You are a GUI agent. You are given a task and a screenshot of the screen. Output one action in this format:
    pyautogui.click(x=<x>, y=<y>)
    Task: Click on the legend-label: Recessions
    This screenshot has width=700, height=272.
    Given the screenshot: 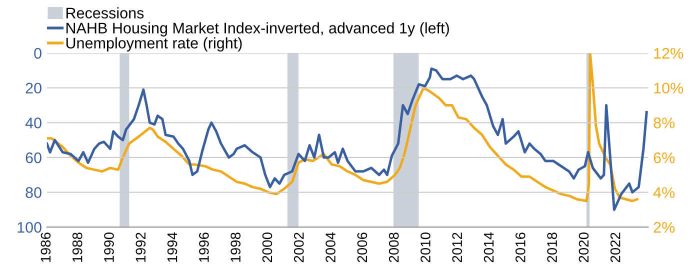 What is the action you would take?
    pyautogui.click(x=105, y=12)
    